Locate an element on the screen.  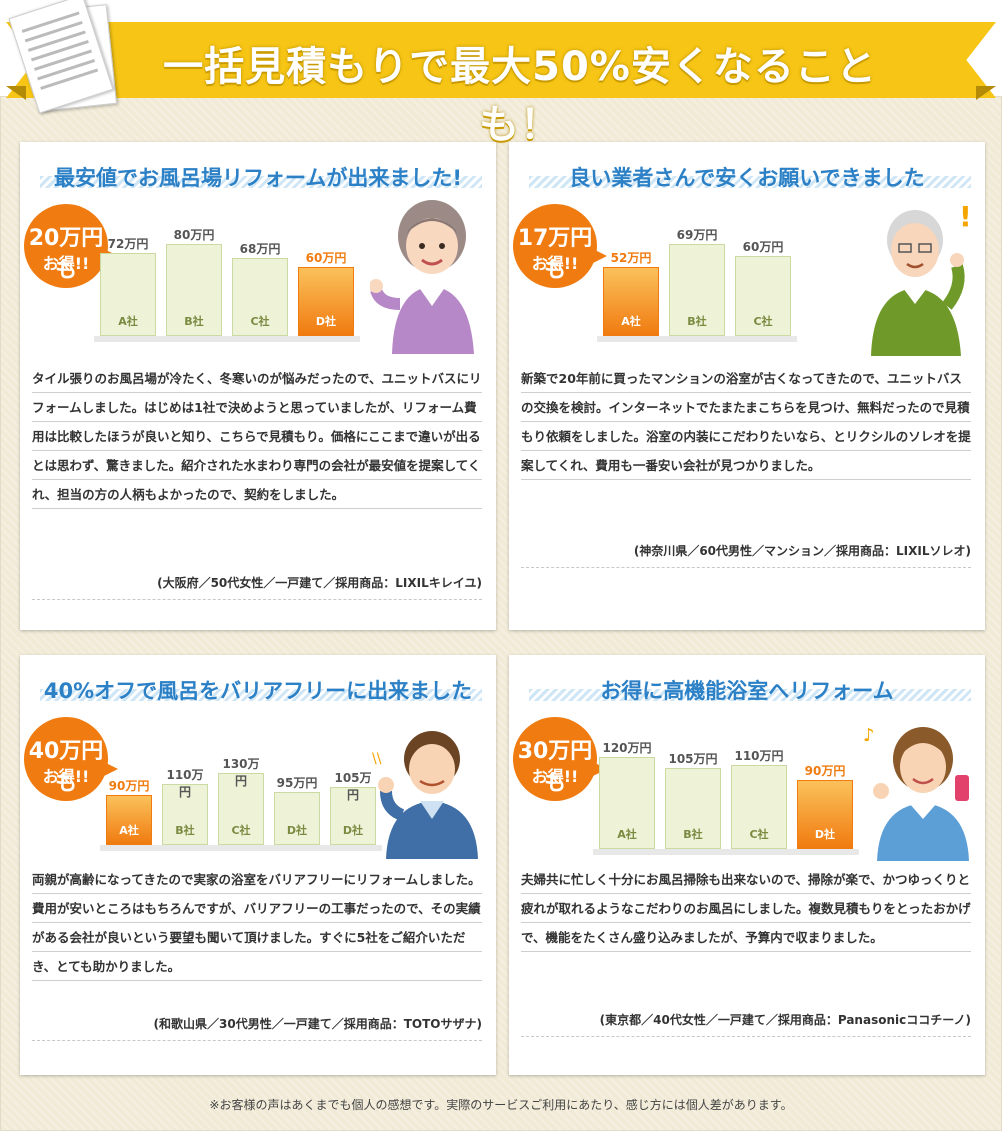
bar-value-label: 69万円 is located at coordinates (697, 235).